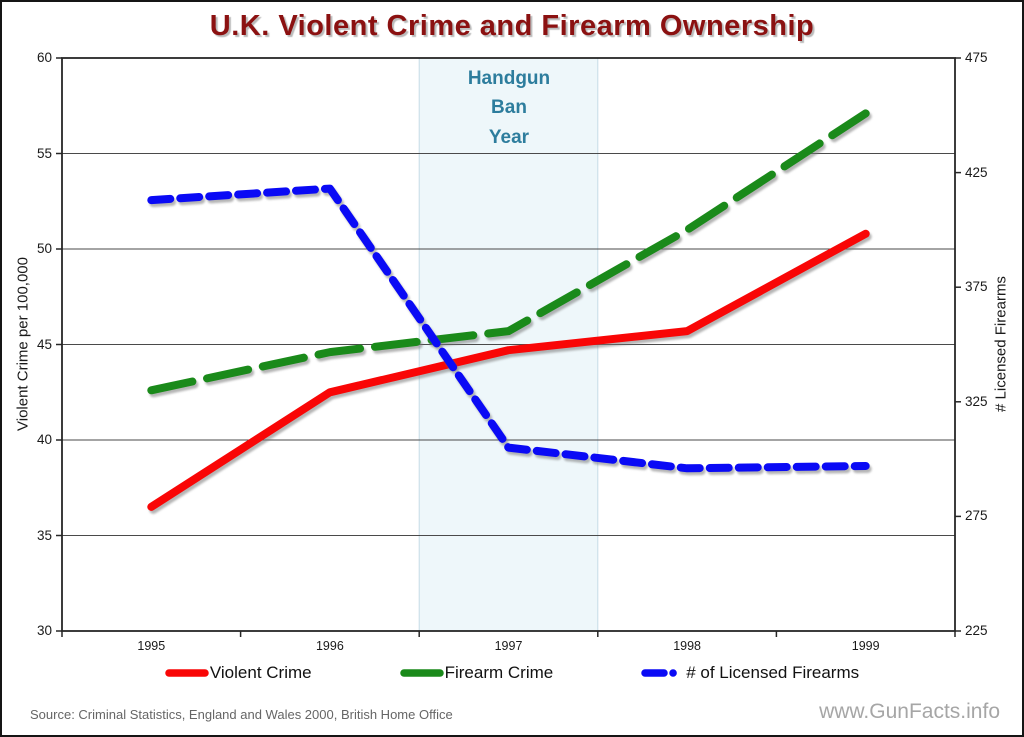  I want to click on left-axis-tick-label: 45, so click(44, 344).